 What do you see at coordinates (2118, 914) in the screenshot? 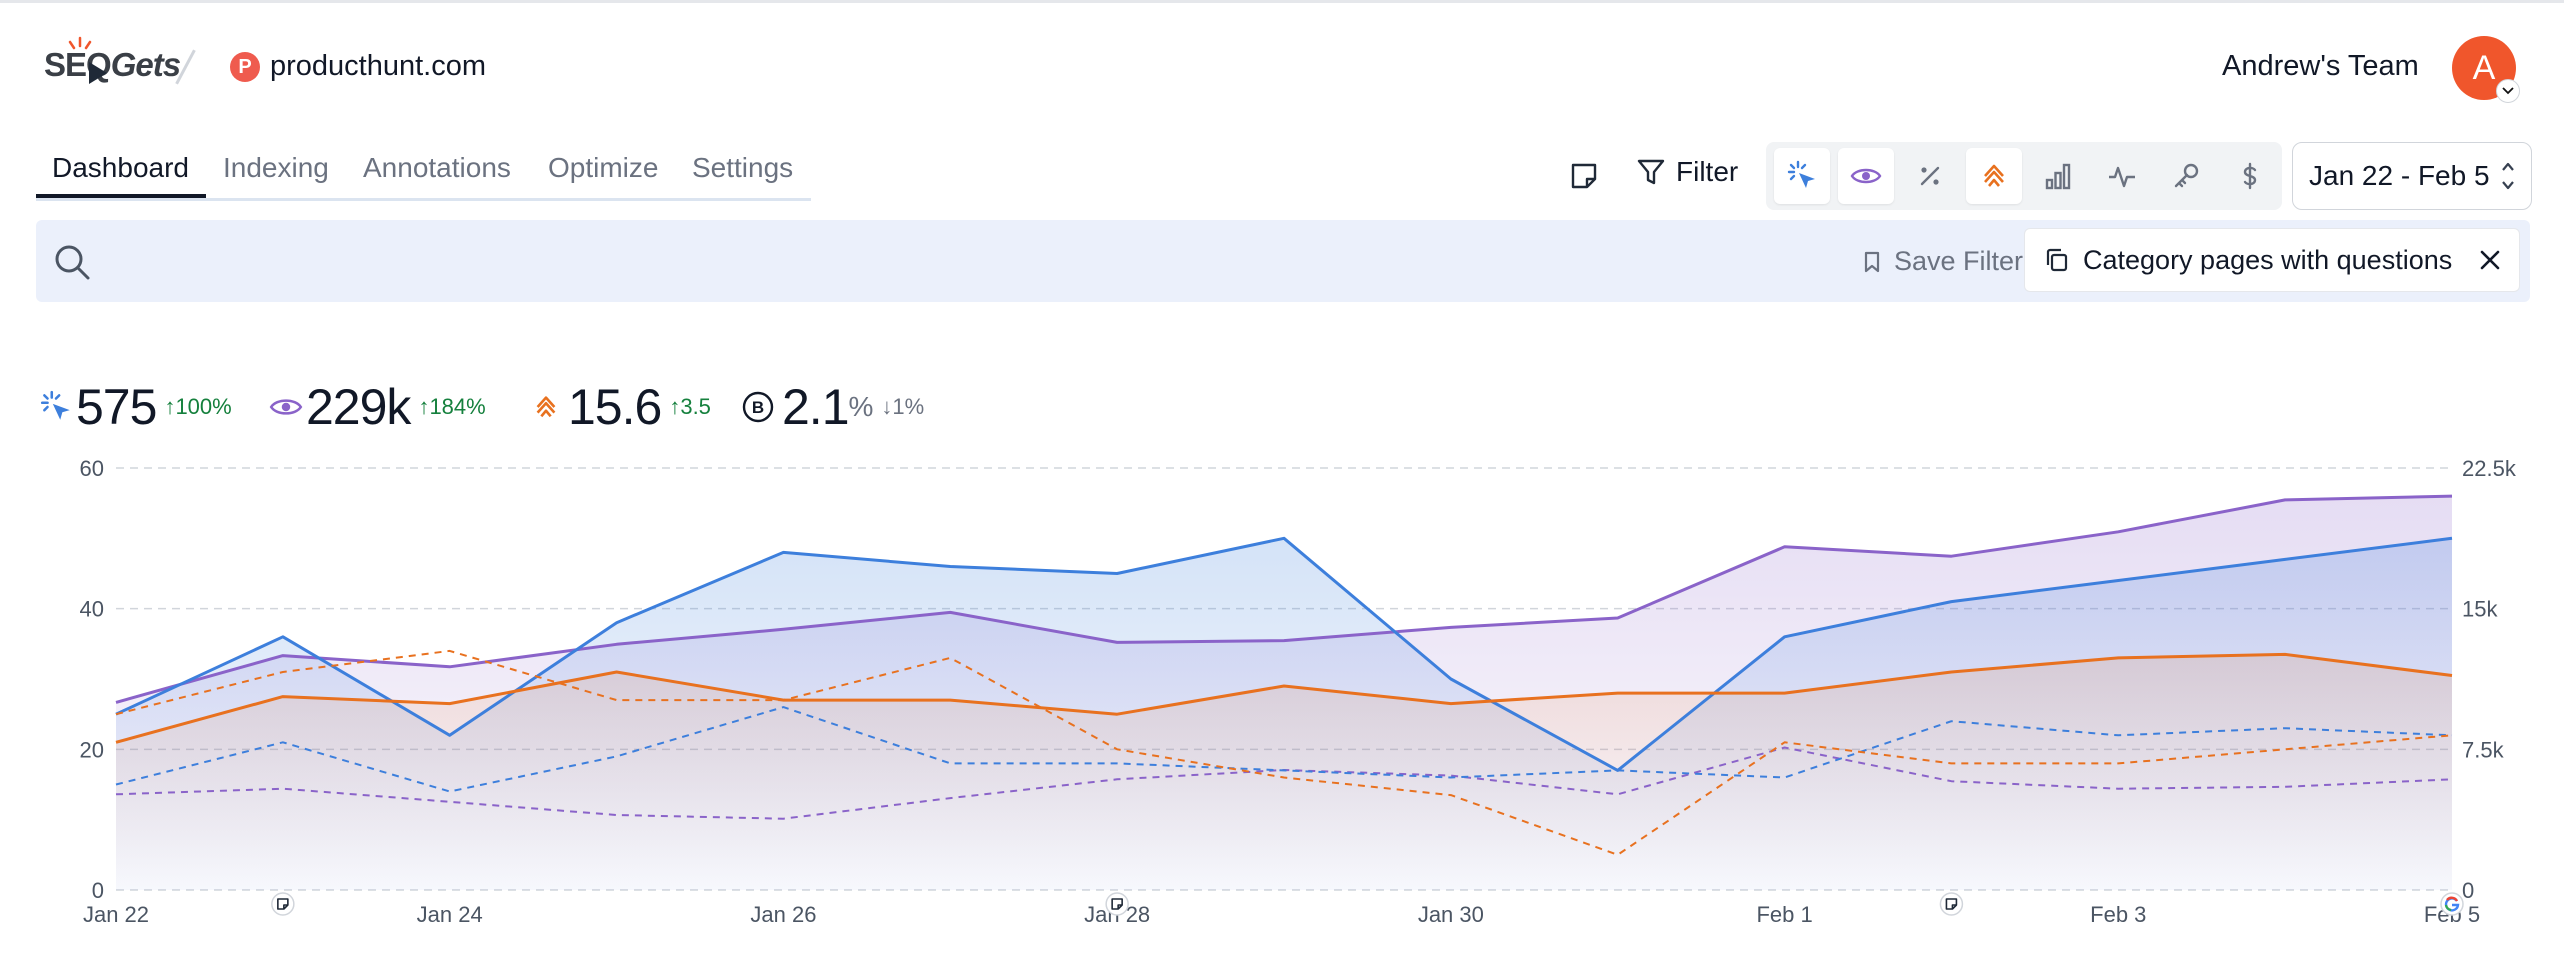
I see `x-tick-label: Feb 3` at bounding box center [2118, 914].